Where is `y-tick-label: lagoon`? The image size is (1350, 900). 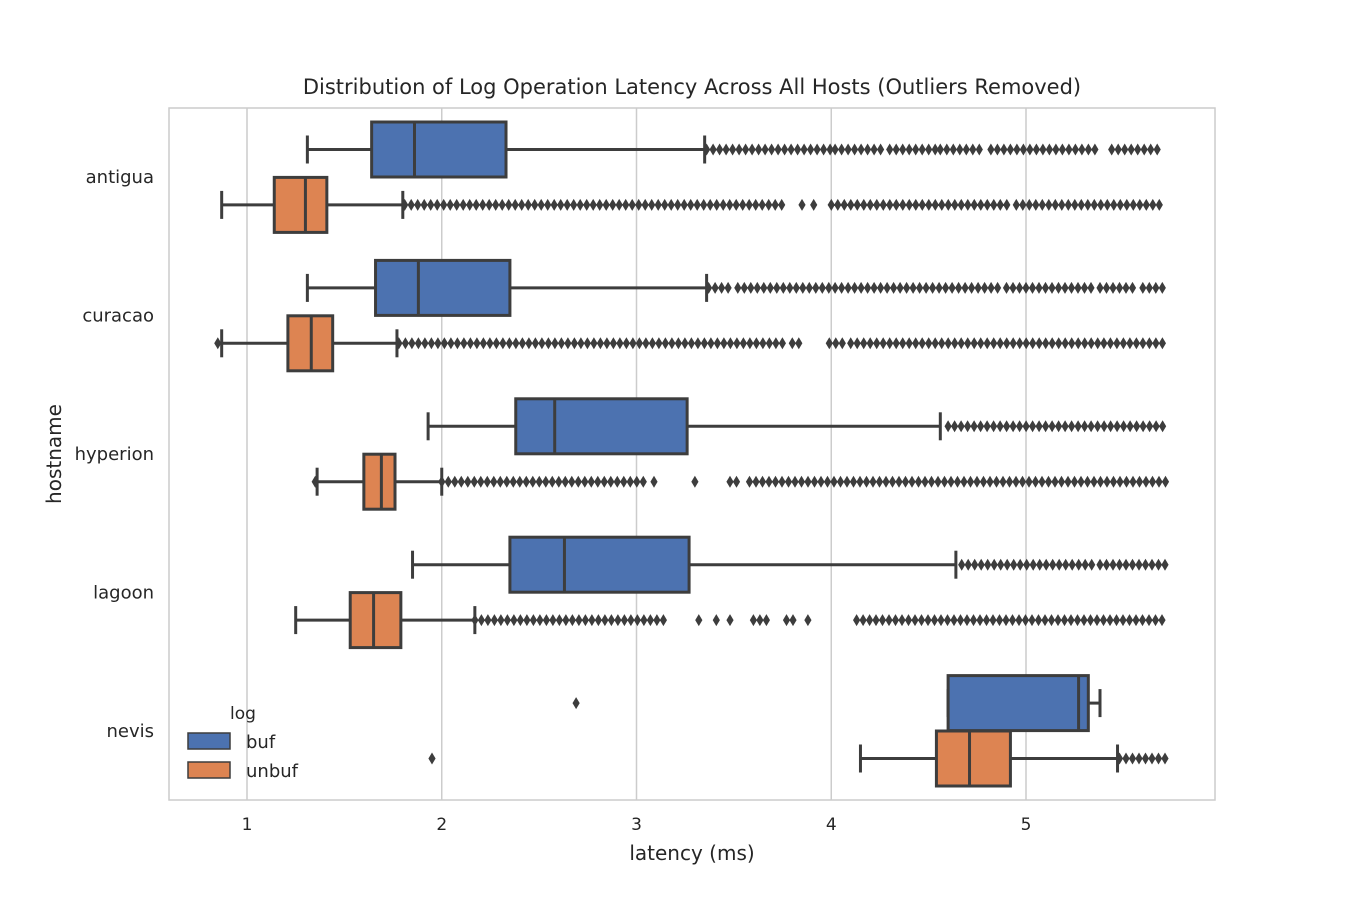
y-tick-label: lagoon is located at coordinates (123, 592).